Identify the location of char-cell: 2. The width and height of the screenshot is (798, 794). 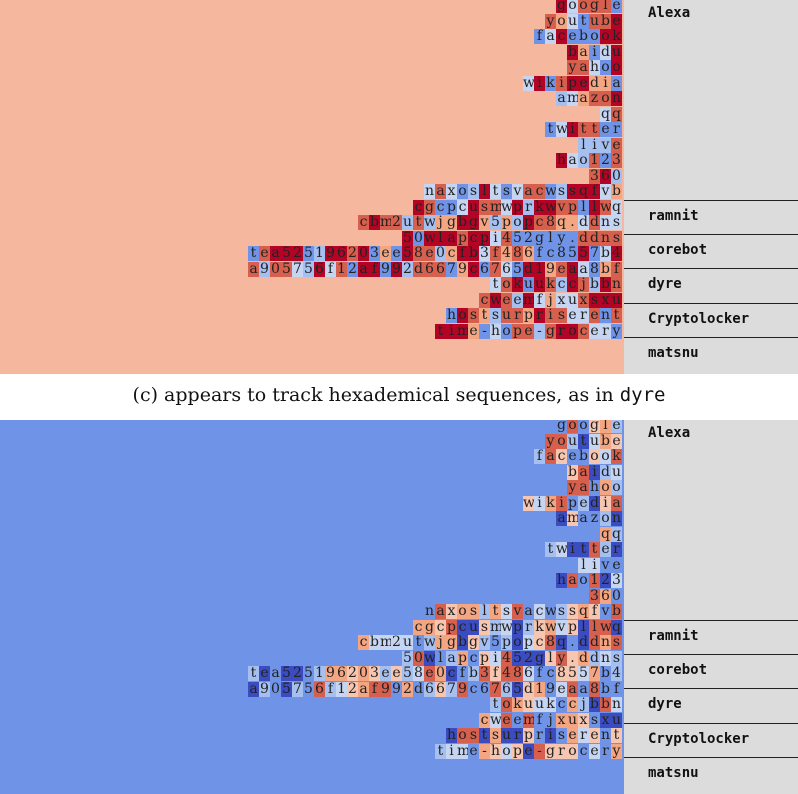
(396, 642).